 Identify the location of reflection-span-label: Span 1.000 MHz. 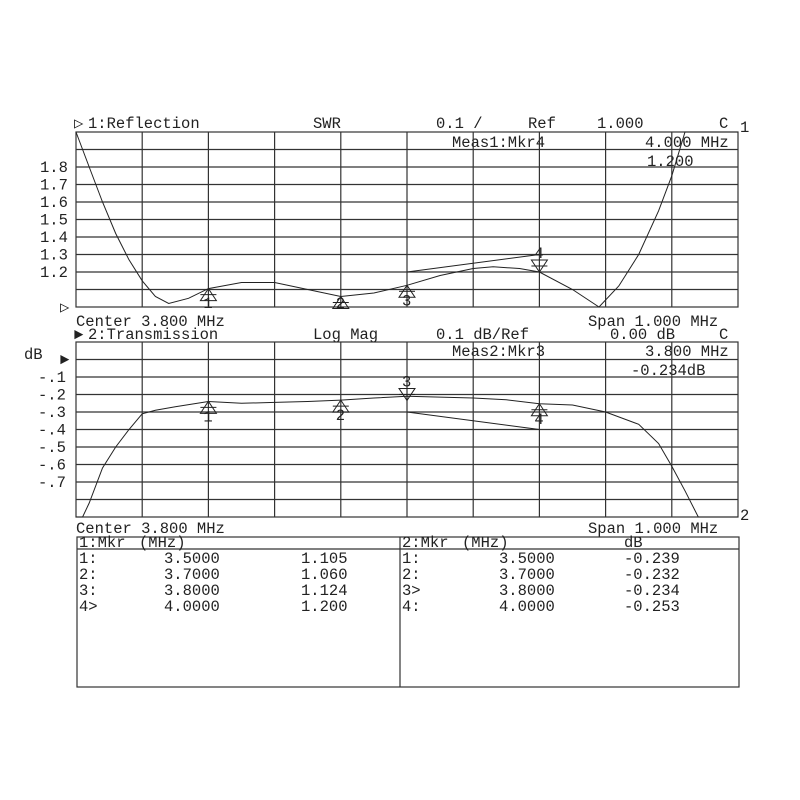
(653, 322).